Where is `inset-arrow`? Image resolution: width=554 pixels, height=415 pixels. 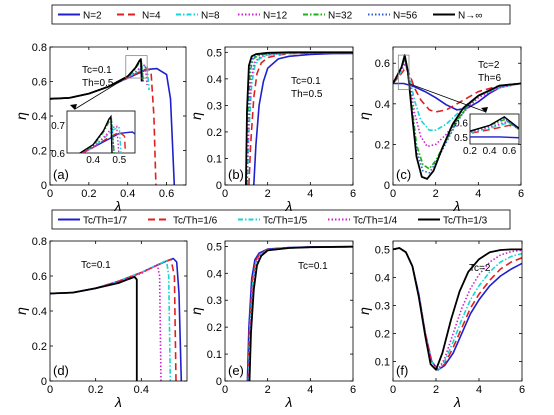
inset-arrow is located at coordinates (447, 98).